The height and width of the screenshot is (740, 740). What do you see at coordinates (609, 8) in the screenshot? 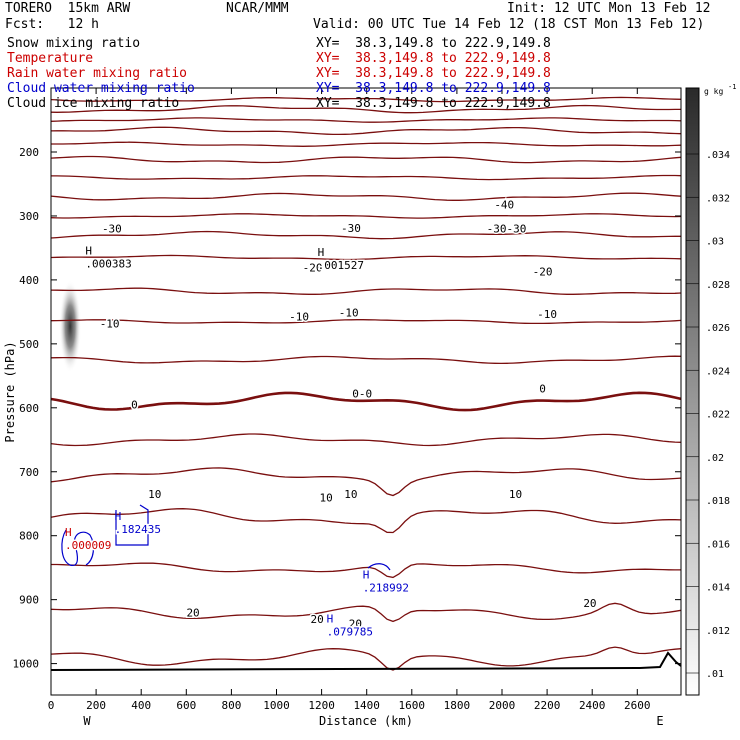
I see `init-time: Init: 12 UTC Mon 13 Feb 12` at bounding box center [609, 8].